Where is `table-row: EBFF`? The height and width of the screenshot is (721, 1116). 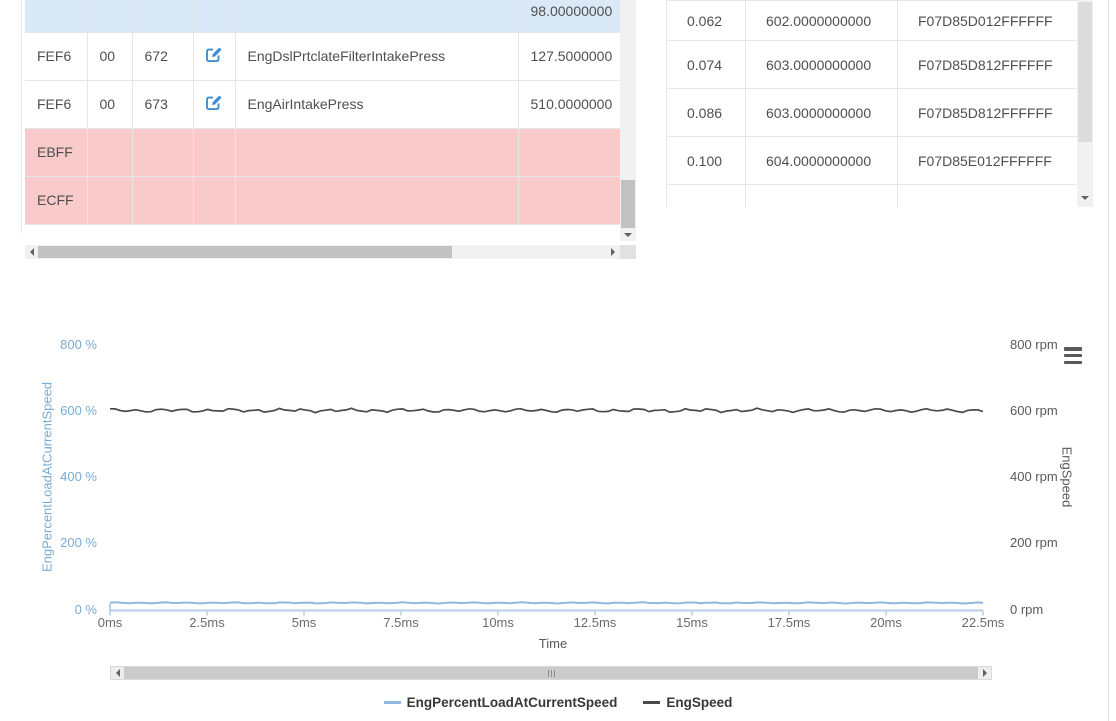
table-row: EBFF is located at coordinates (322, 152).